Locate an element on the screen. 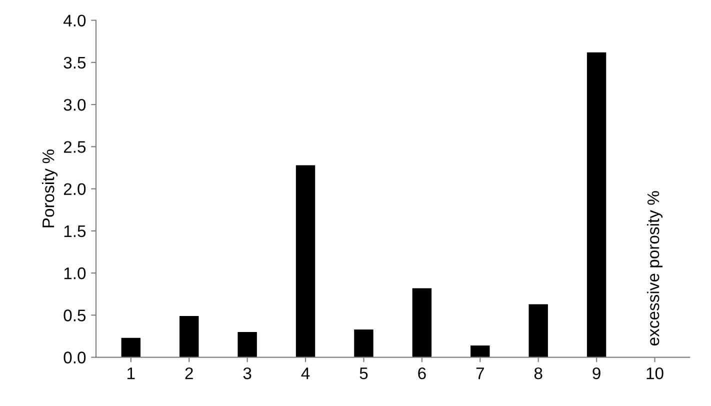 The image size is (711, 406). y-tick-label: 3.0 is located at coordinates (75, 104).